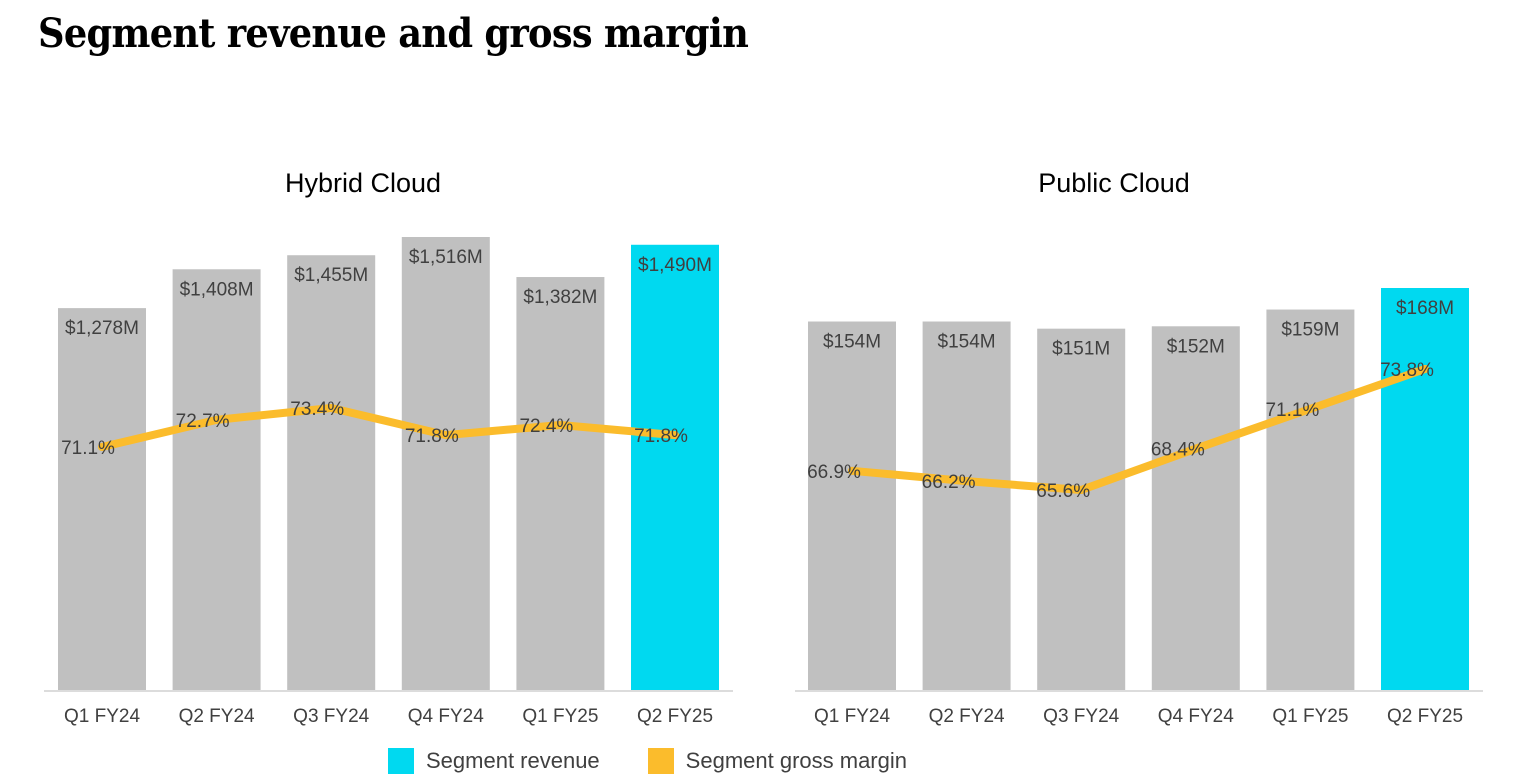  I want to click on gross-margin-label: 73.8%, so click(1407, 370).